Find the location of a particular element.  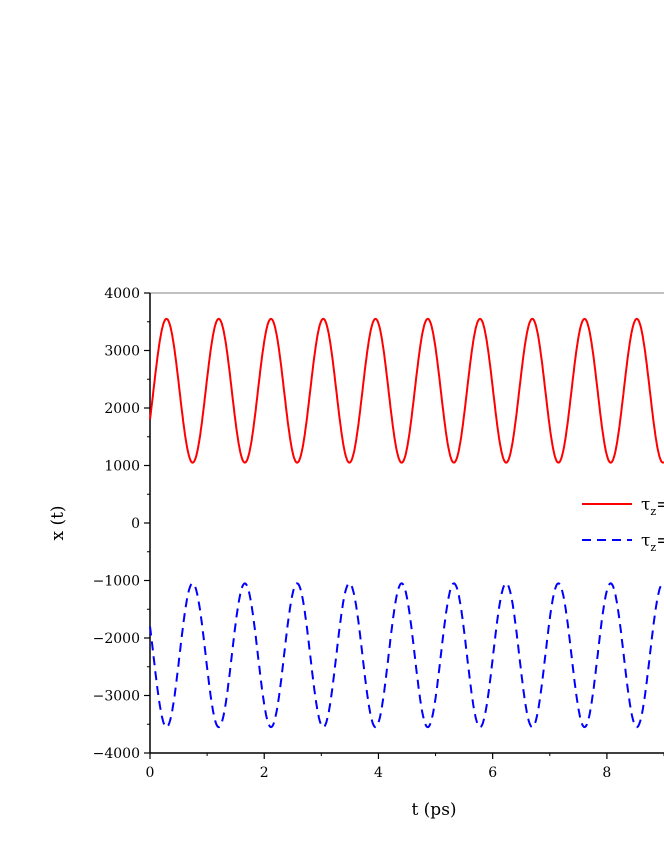

y-tick-label: −2000 is located at coordinates (116, 639).